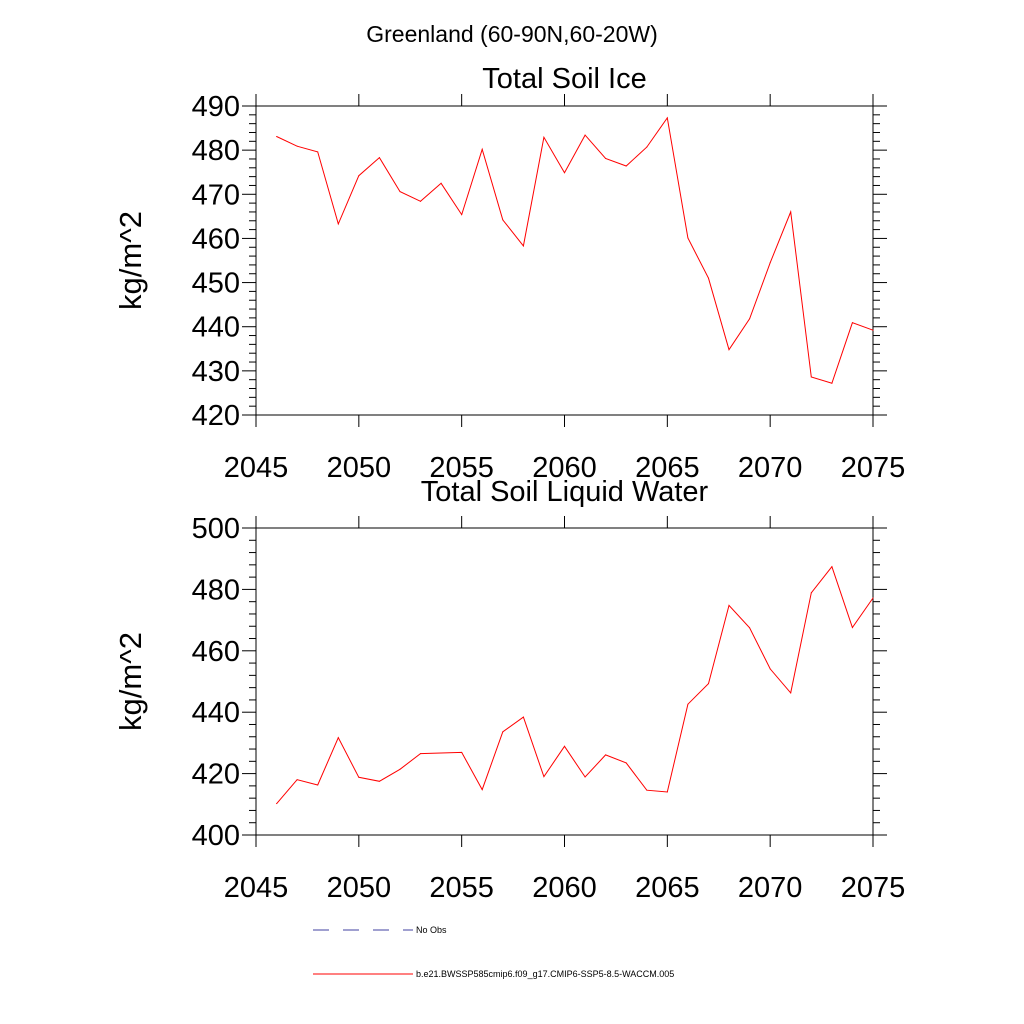  What do you see at coordinates (565, 492) in the screenshot?
I see `panel-title: Total Soil Liquid Water` at bounding box center [565, 492].